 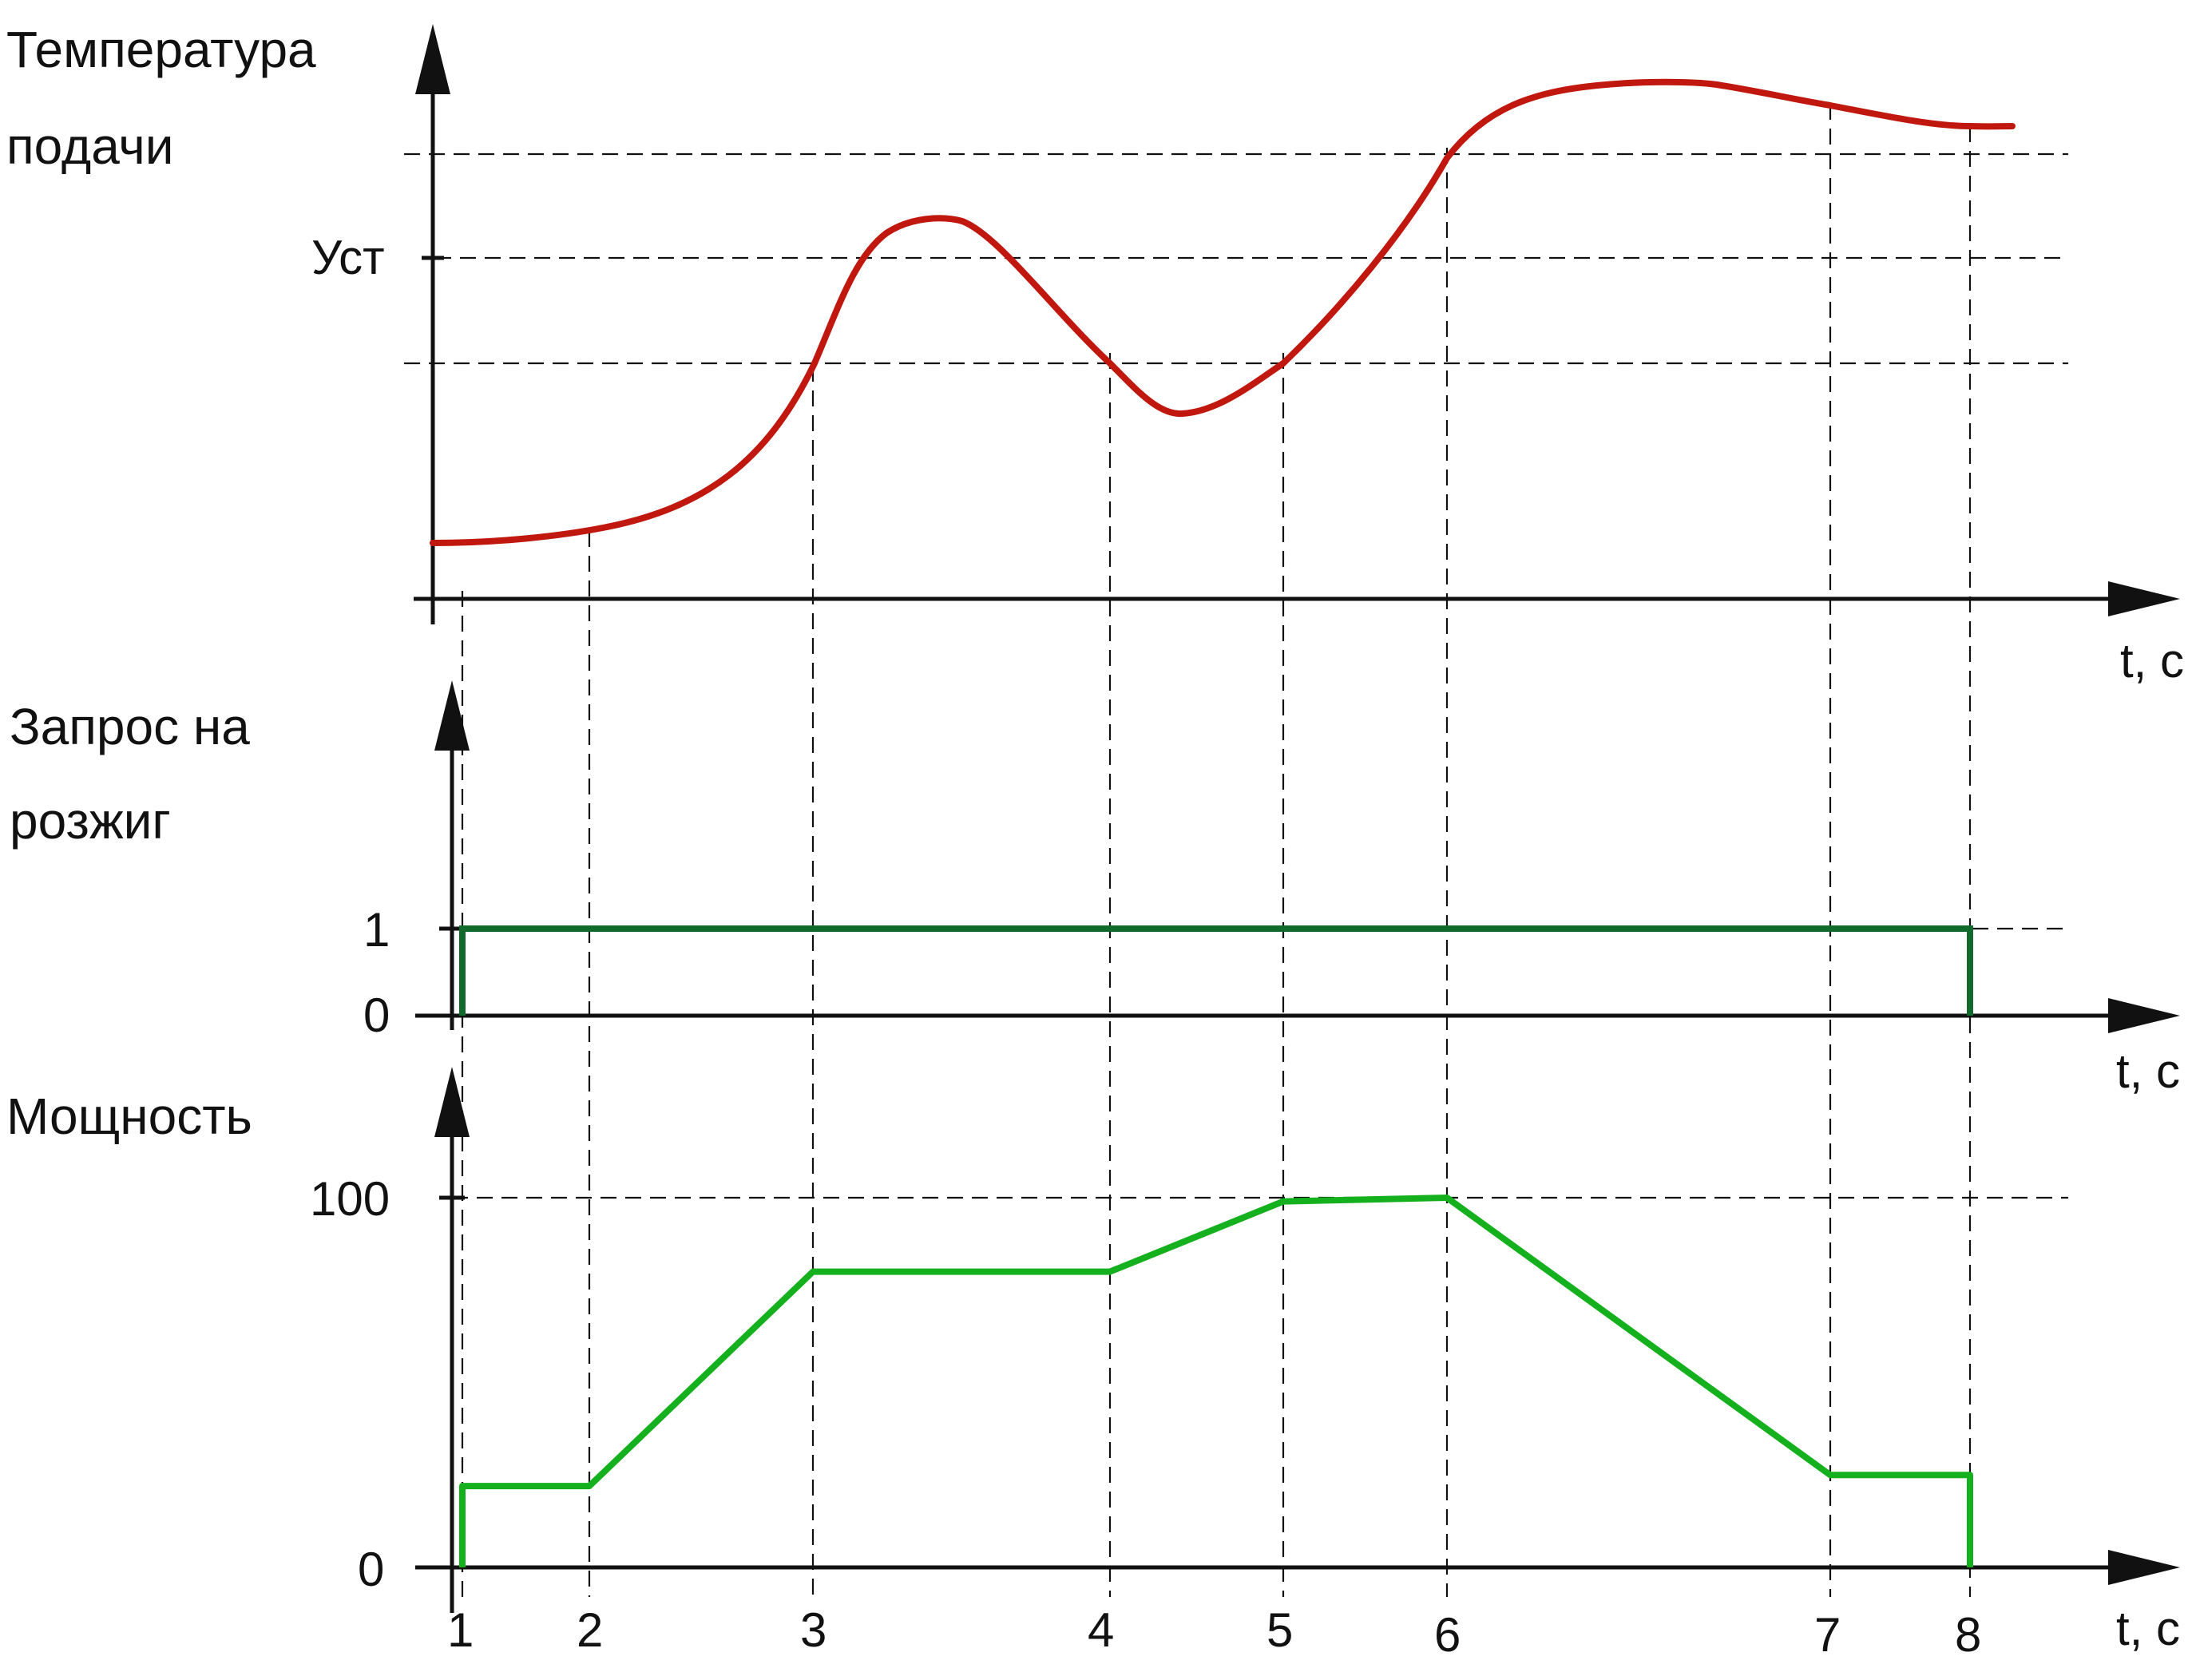 What do you see at coordinates (1968, 1635) in the screenshot?
I see `time-mark-8: 8` at bounding box center [1968, 1635].